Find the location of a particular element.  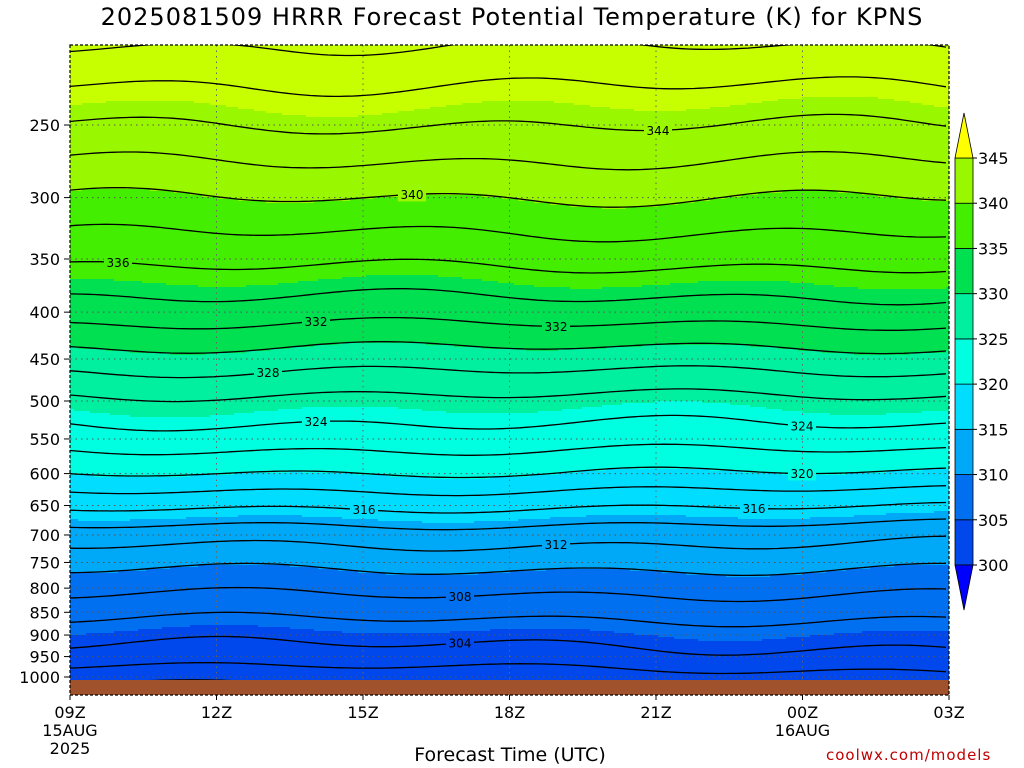

contour-label-group: 320 is located at coordinates (802, 473).